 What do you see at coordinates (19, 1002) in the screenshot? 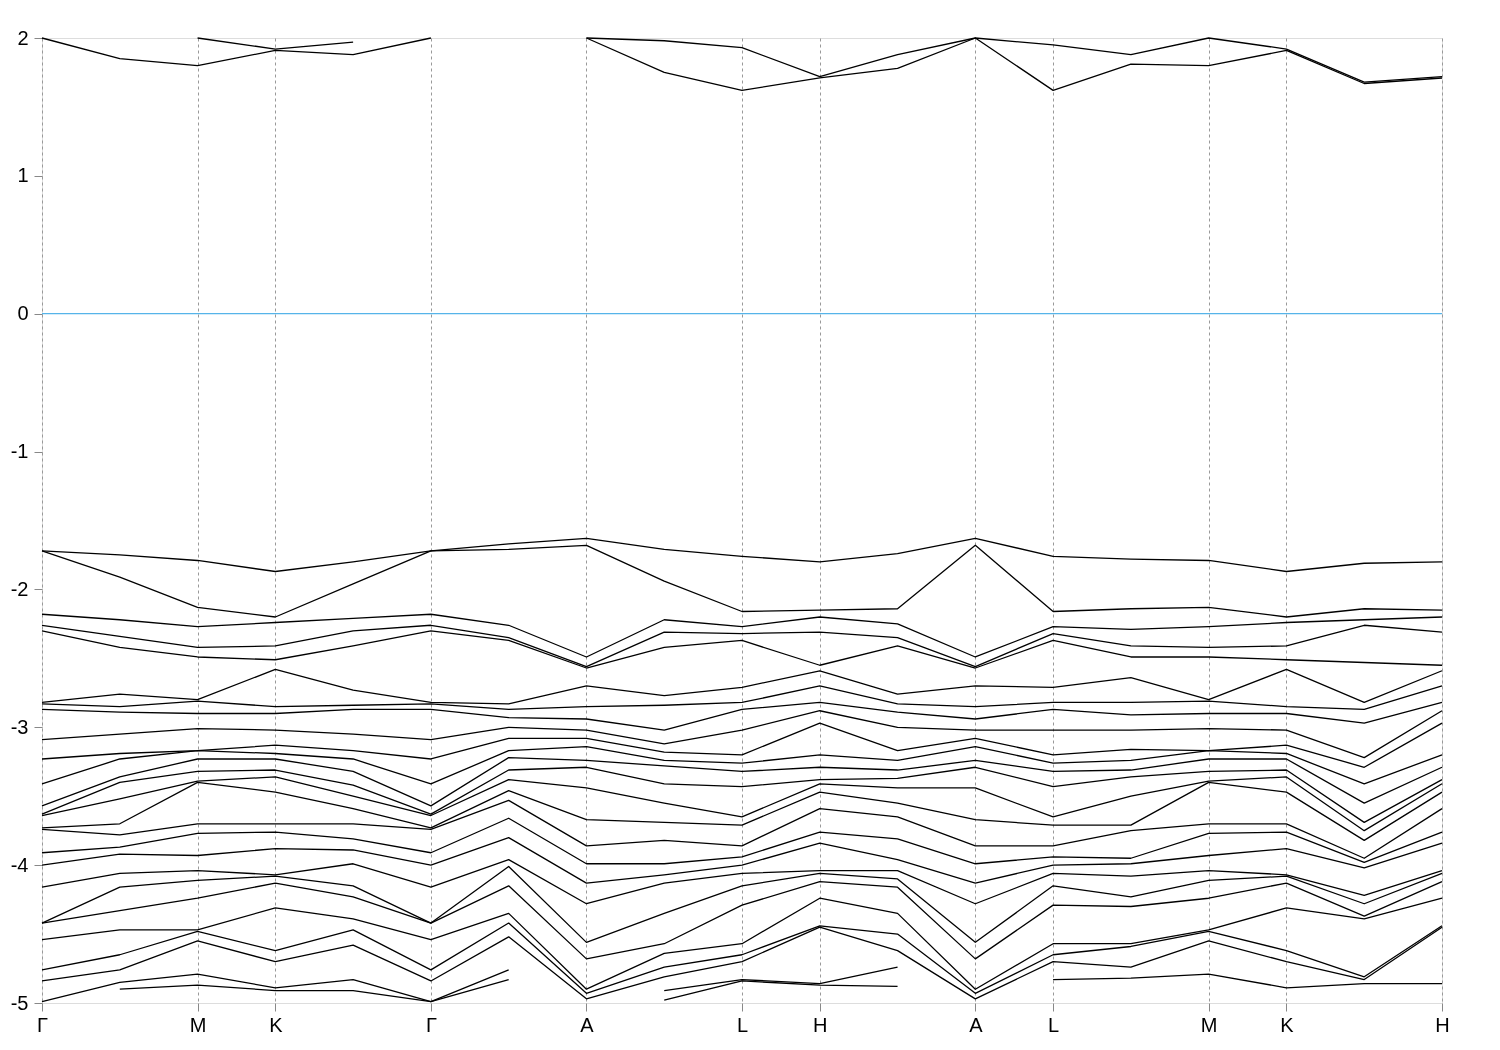
I see `y-tick-label: -5` at bounding box center [19, 1002].